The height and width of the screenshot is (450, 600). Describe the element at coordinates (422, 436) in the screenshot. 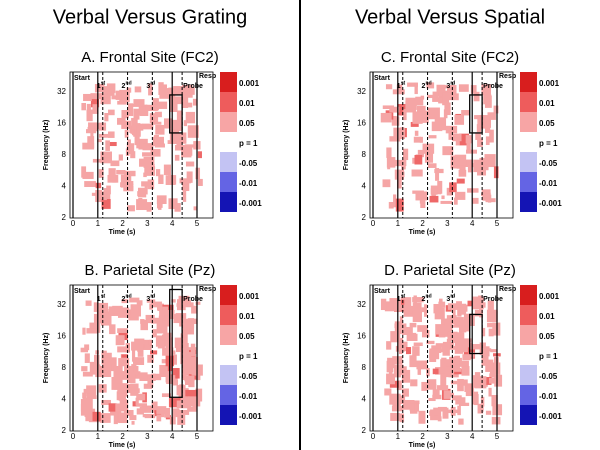

I see `x-tick-label: 2` at that location.